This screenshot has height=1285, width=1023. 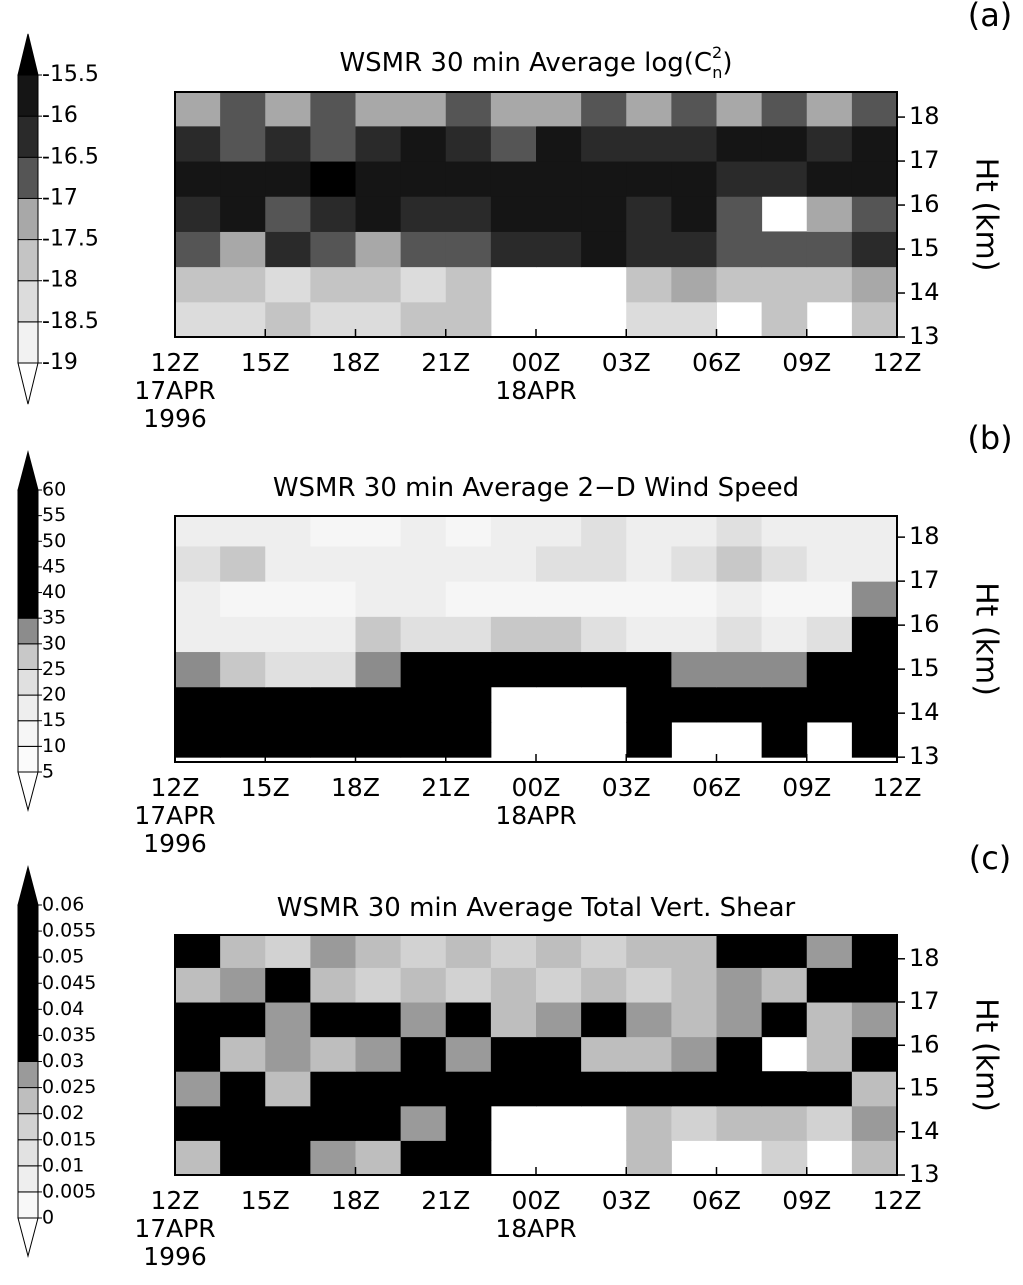 I want to click on colorbar-label: 0.025, so click(x=69, y=1087).